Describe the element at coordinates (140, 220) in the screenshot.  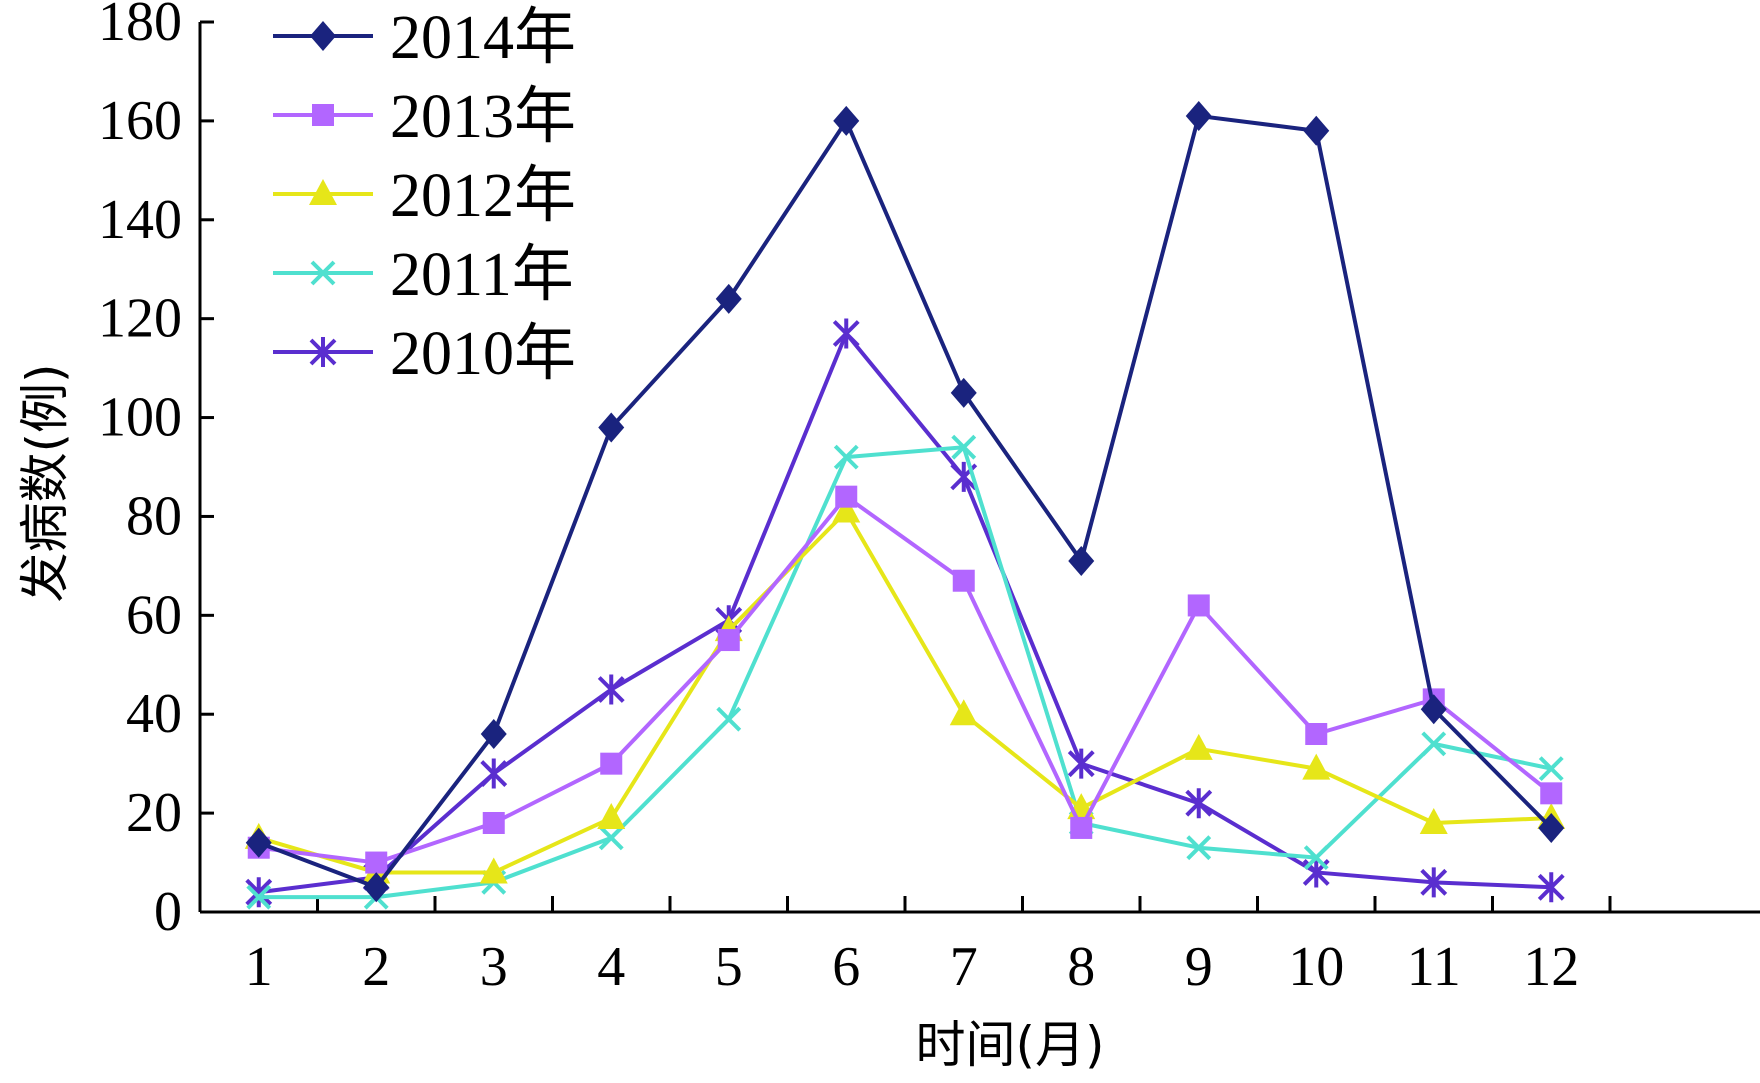
I see `y-tick-label: 140` at that location.